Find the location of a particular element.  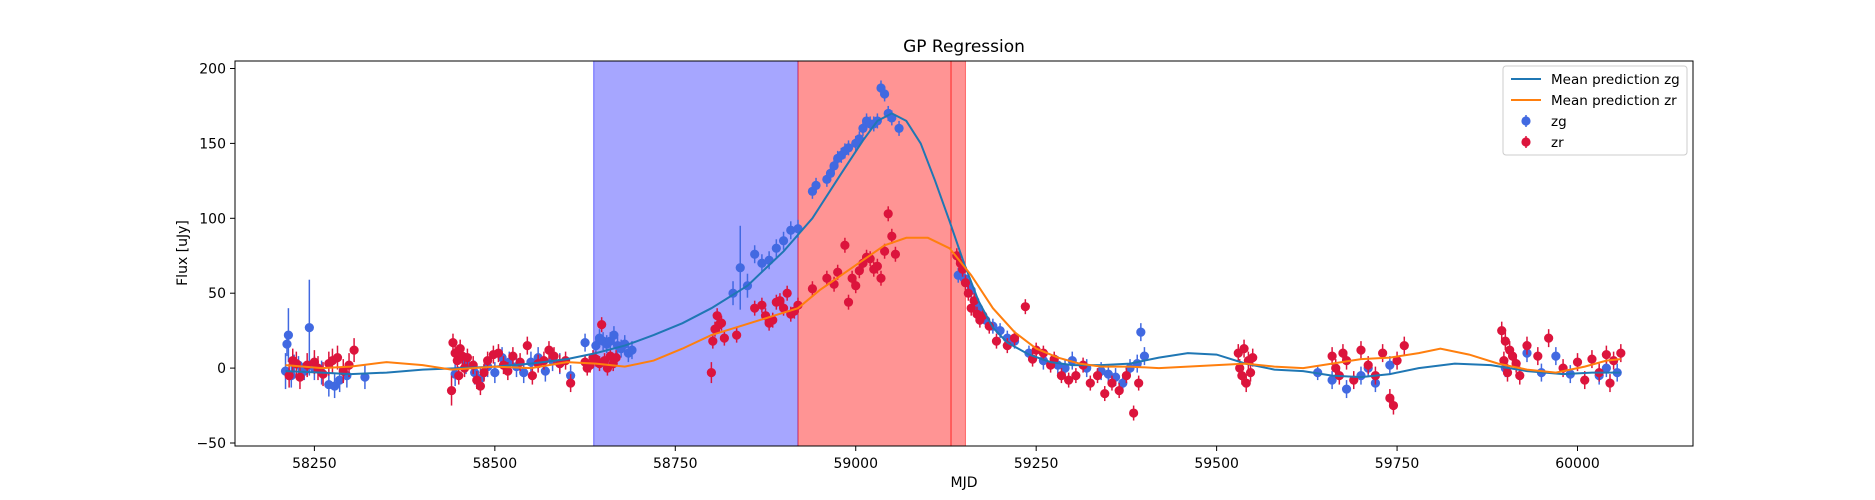

y-tick-label: 100 is located at coordinates (212, 219).